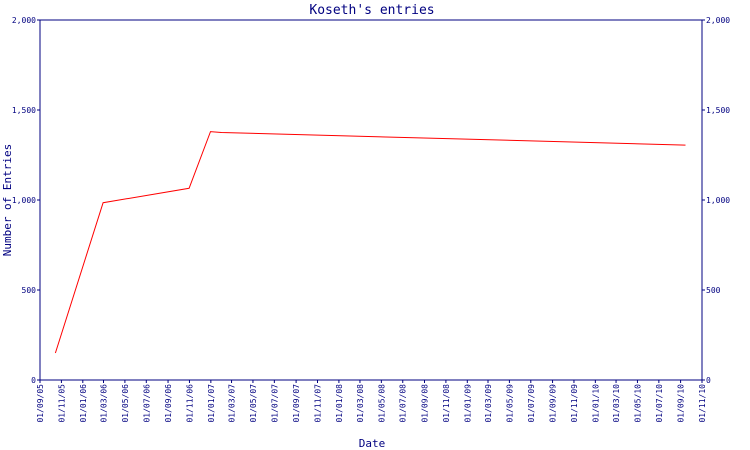 This screenshot has width=750, height=450. Describe the element at coordinates (718, 110) in the screenshot. I see `y2-tick-label: 1,500` at that location.